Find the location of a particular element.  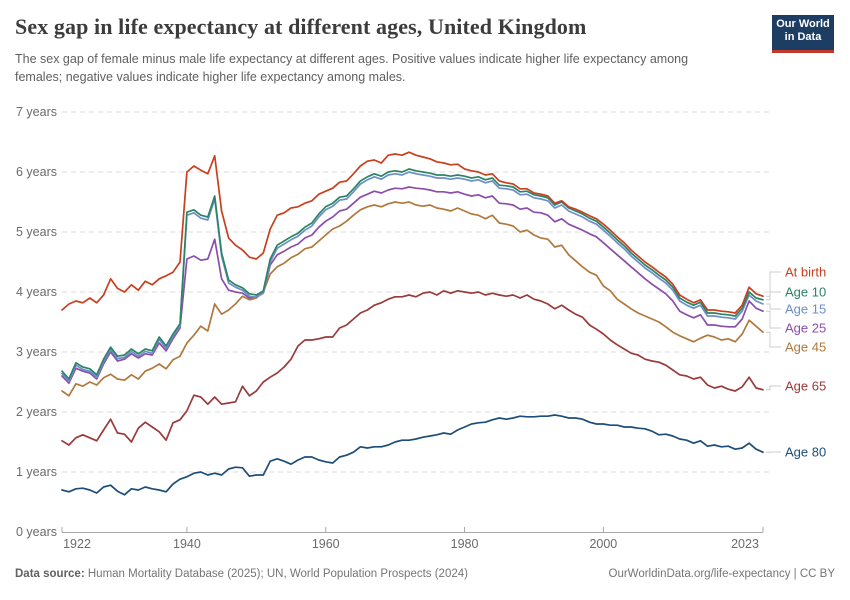

x-tick-label: 2023 is located at coordinates (745, 544).